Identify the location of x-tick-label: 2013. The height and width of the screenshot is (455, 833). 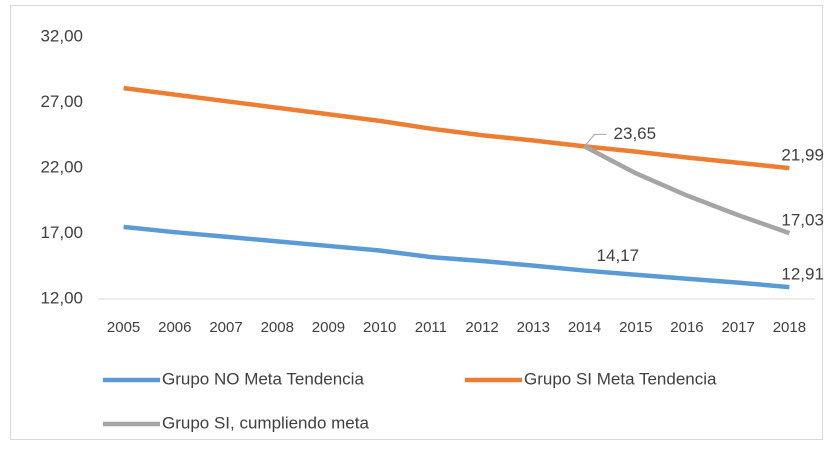
(533, 327).